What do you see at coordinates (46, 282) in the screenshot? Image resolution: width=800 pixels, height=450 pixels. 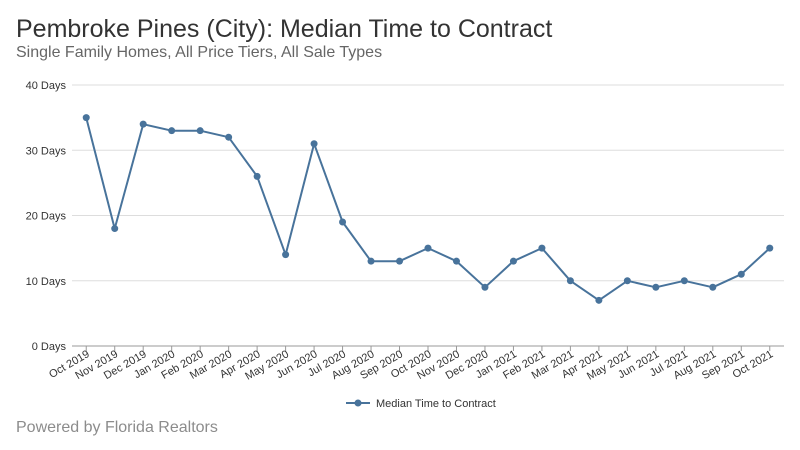 I see `y-tick-label: 10 Days` at bounding box center [46, 282].